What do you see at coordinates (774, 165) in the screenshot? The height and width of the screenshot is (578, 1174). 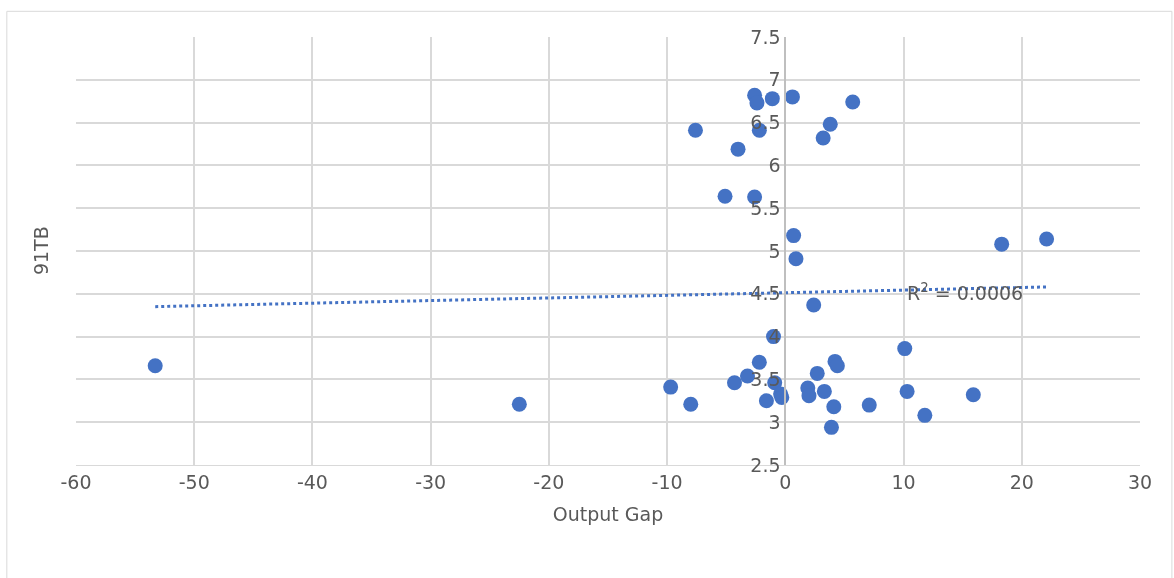 I see `y-tick-label: 6` at bounding box center [774, 165].